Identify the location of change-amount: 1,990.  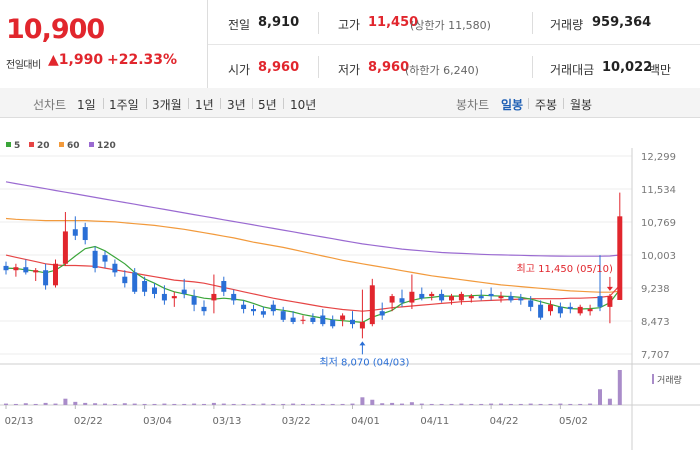
(81, 60).